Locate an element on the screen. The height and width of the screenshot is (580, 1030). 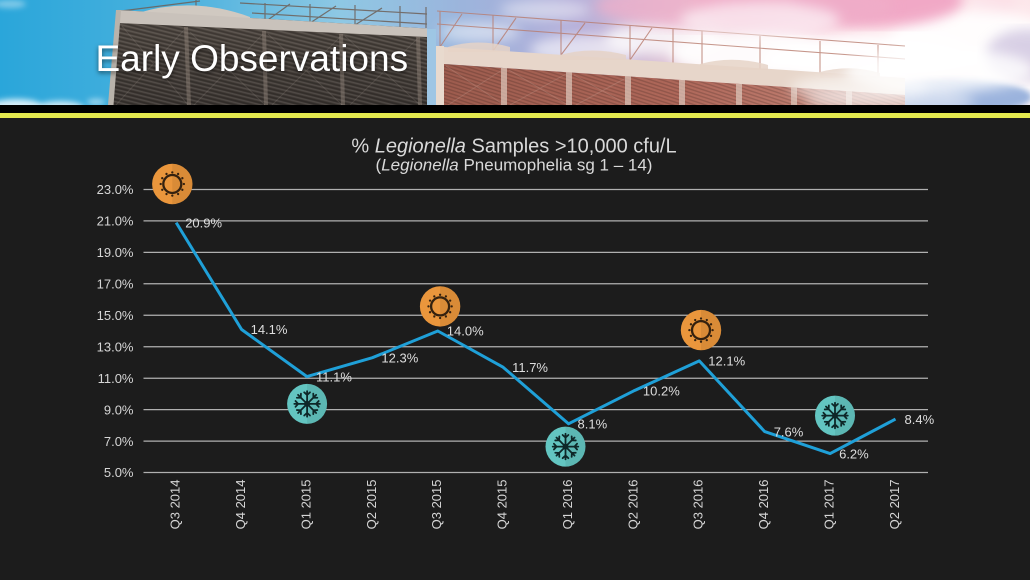
svg-text:(Legionella Pneumophelia sg 1: (Legionella Pneumophelia sg 1 – 14) is located at coordinates (514, 165).